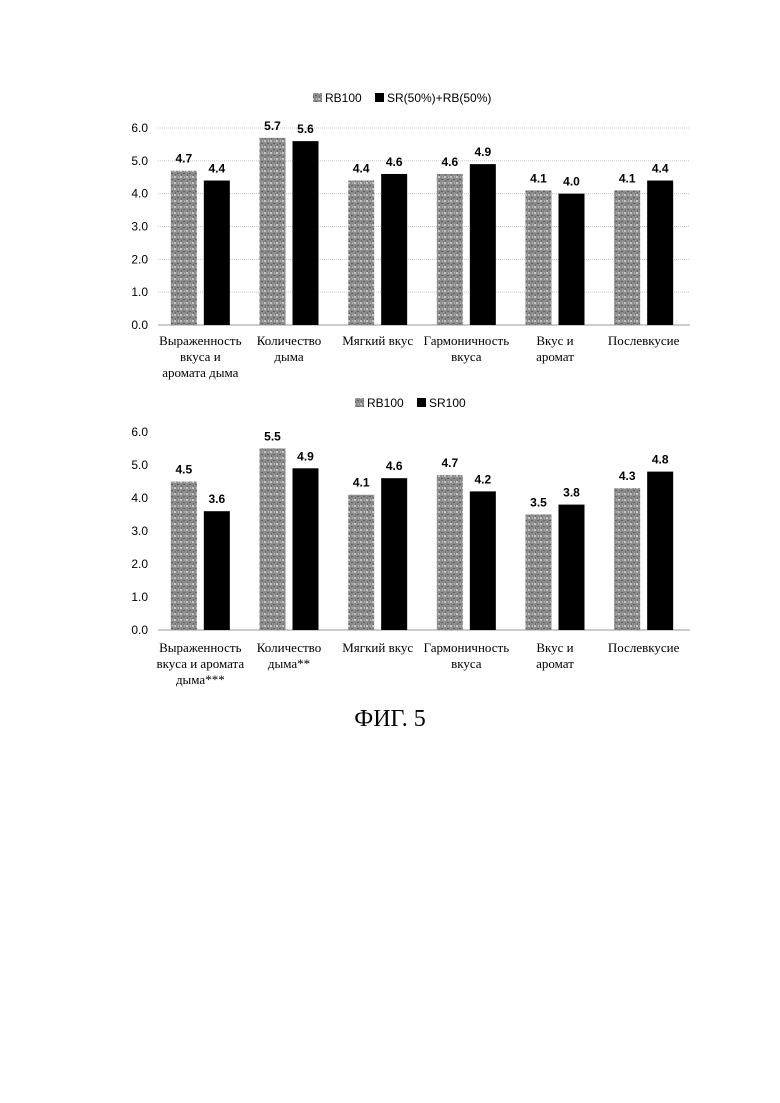 This screenshot has height=1103, width=780. I want to click on data-label-1-5: 4.1, so click(538, 178).